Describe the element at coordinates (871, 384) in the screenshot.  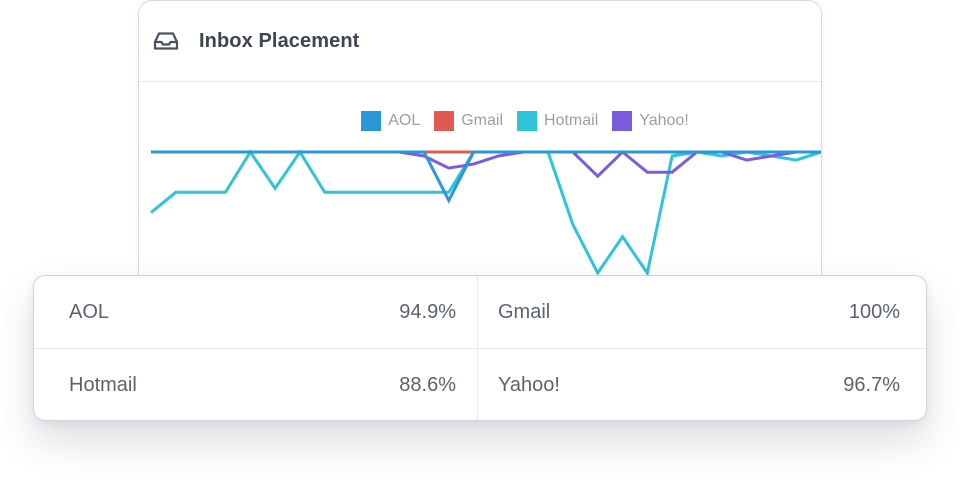
I see `summary-value: 96.7%` at that location.